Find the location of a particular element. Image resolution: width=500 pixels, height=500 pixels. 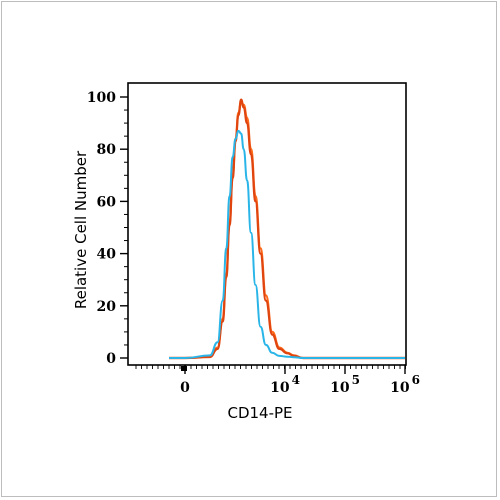

x-tick-label: 10 5 is located at coordinates (345, 384).